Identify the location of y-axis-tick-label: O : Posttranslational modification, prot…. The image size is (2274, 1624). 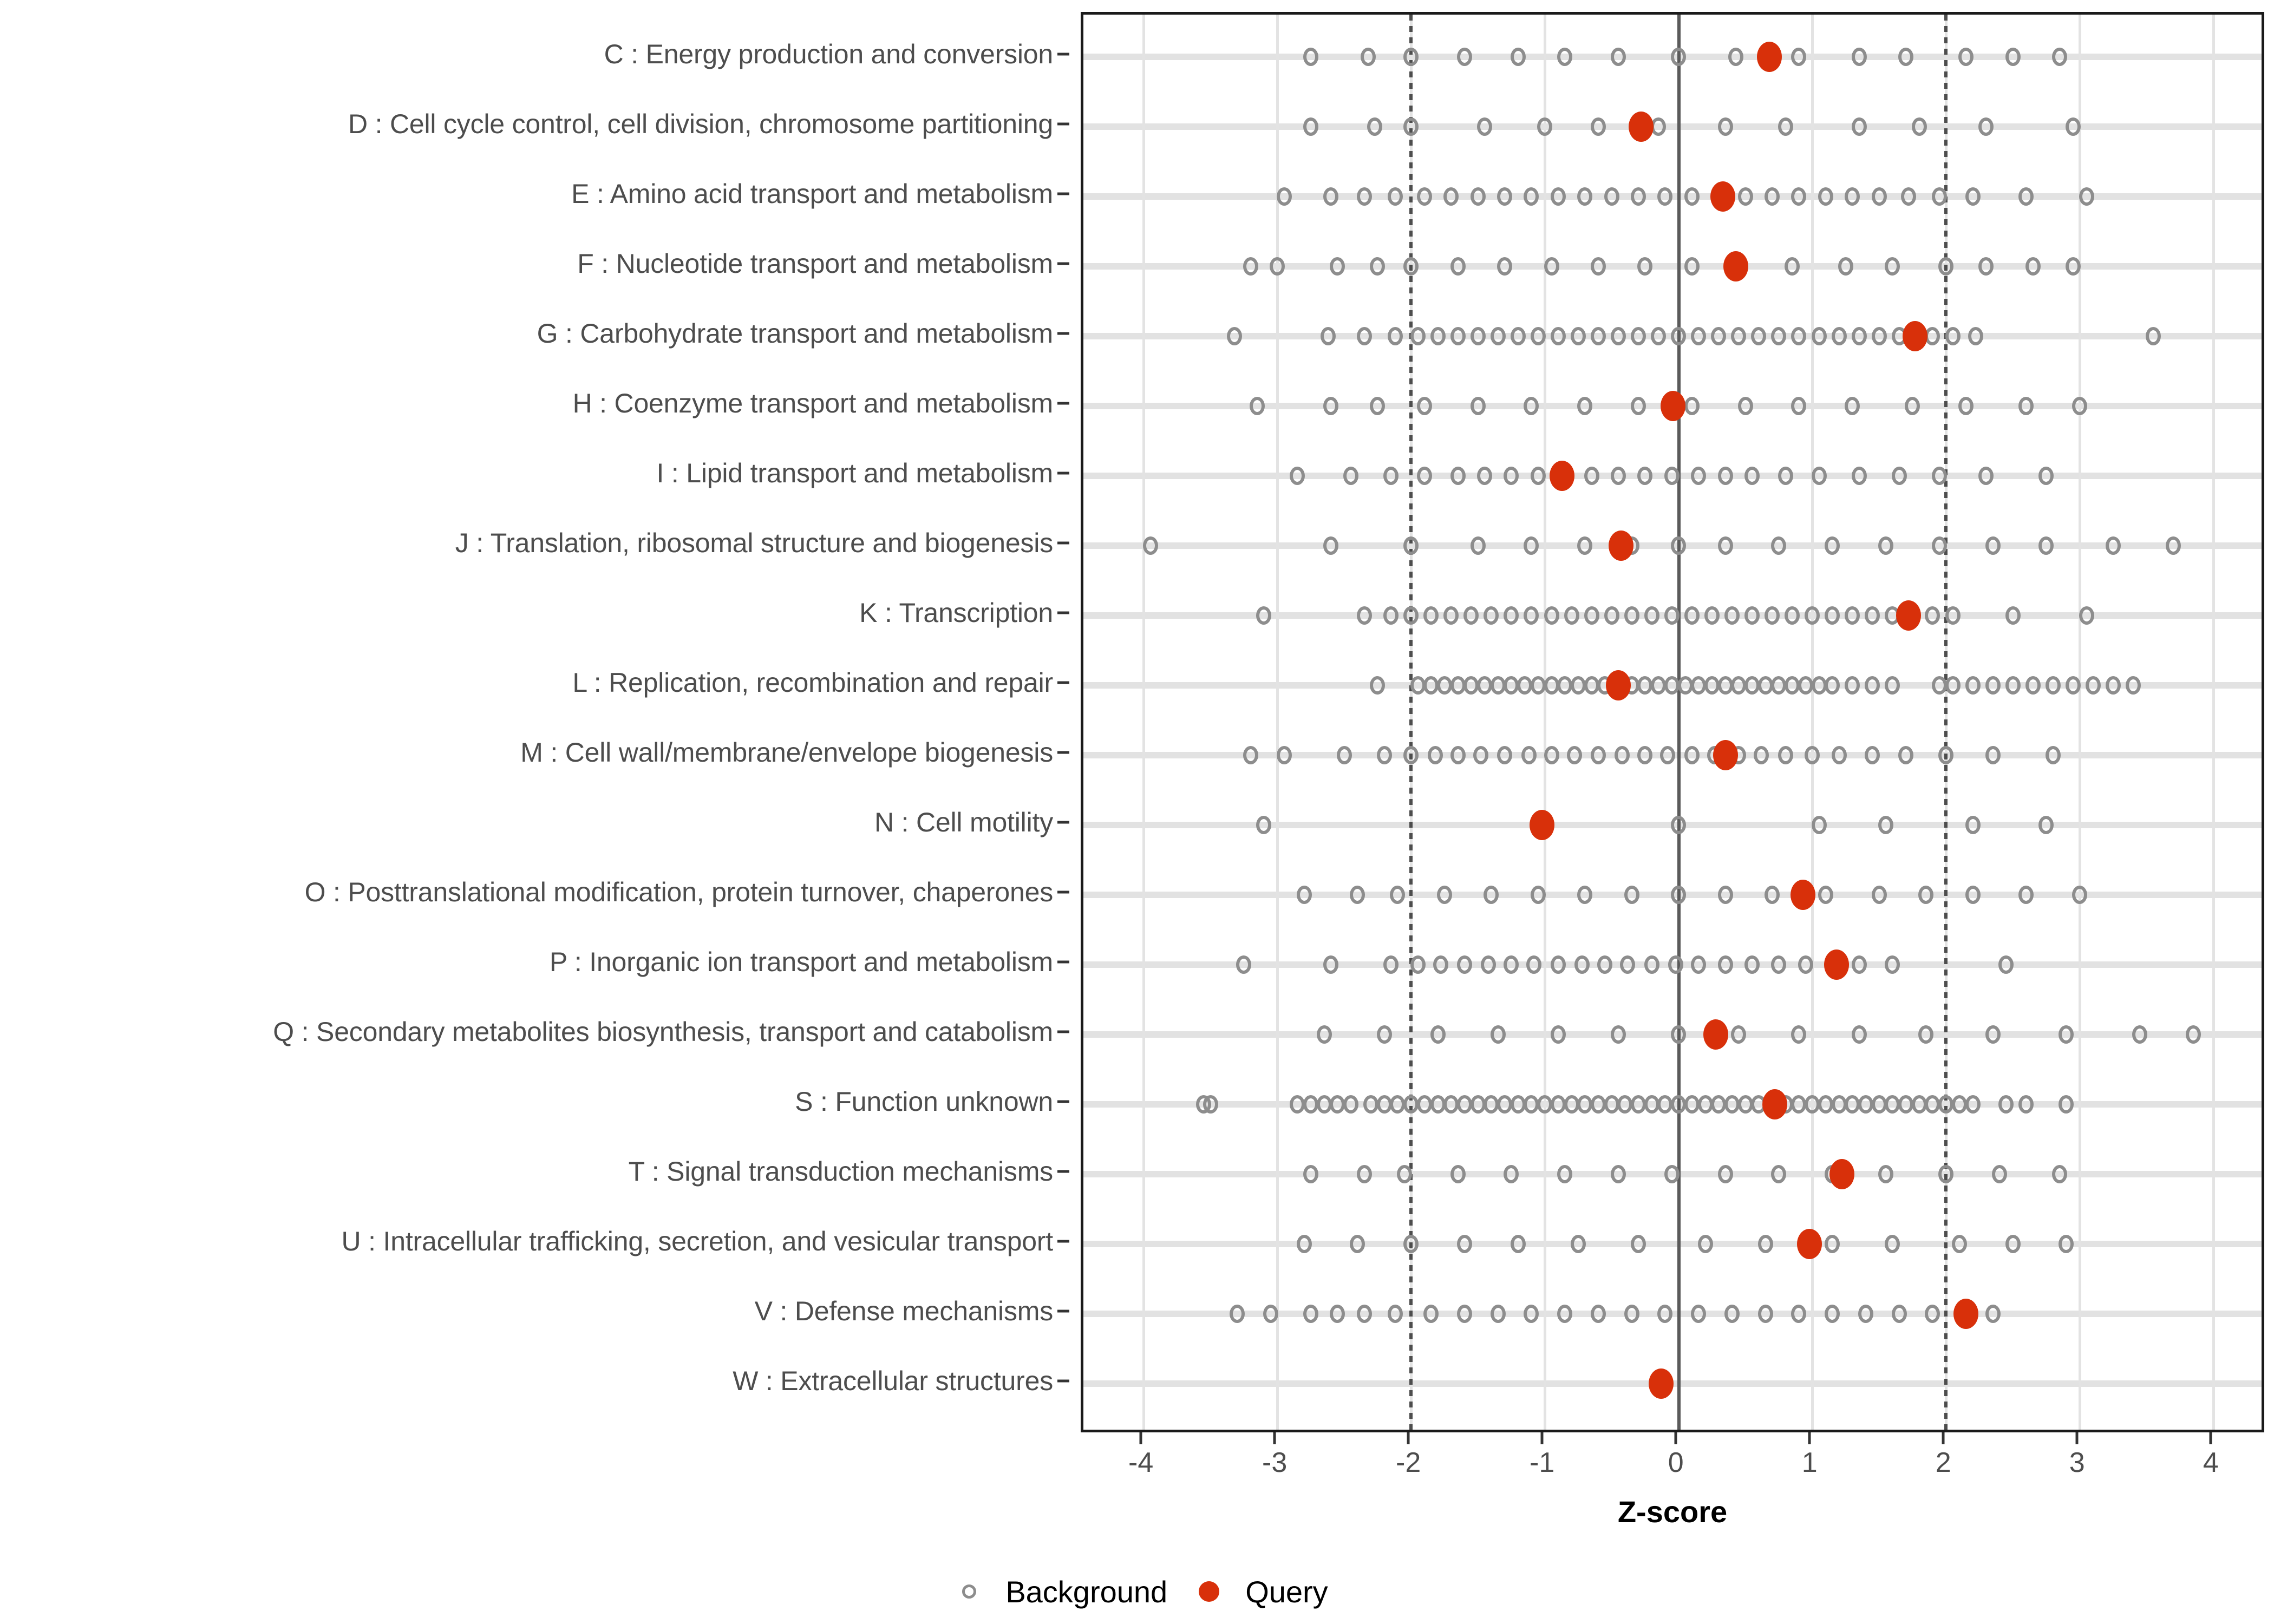
(679, 892).